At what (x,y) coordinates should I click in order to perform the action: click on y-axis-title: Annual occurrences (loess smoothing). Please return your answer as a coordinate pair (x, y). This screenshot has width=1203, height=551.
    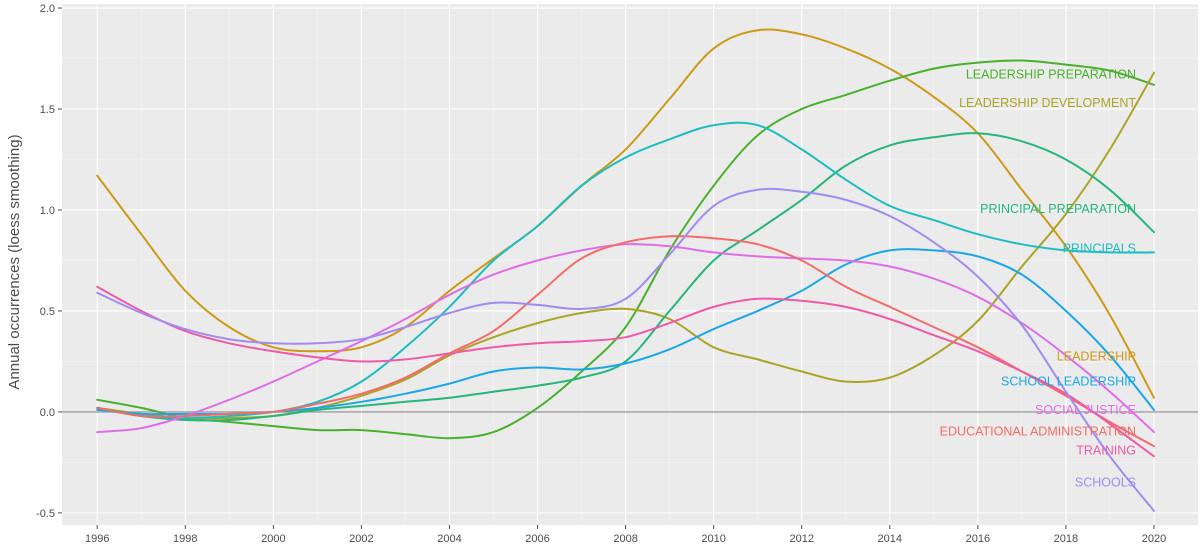
    Looking at the image, I should click on (14, 261).